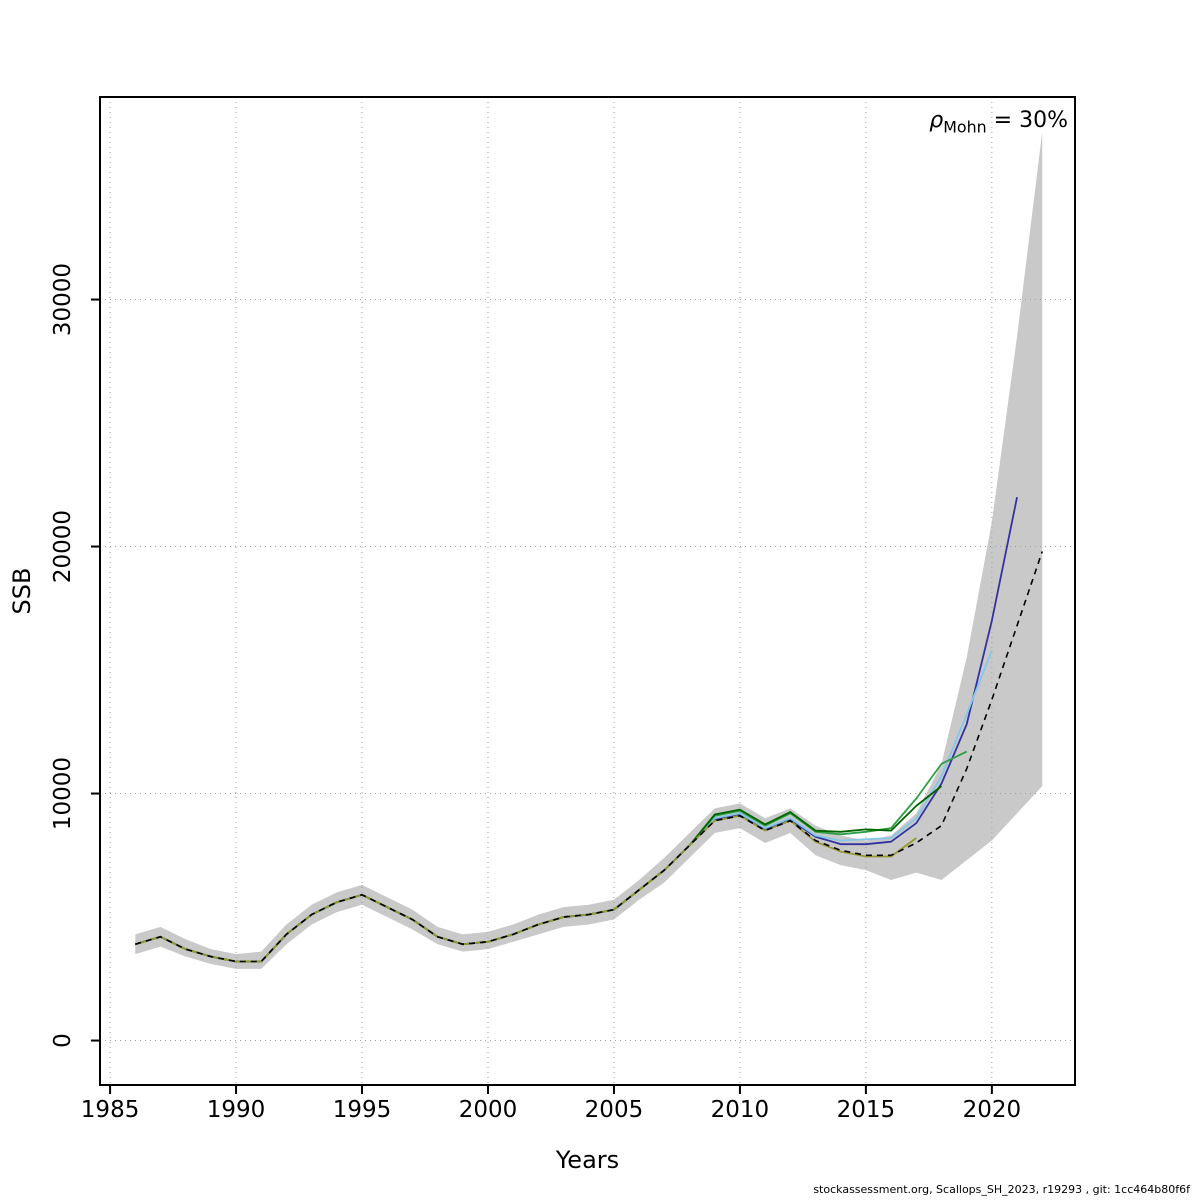 This screenshot has height=1200, width=1200. Describe the element at coordinates (362, 1110) in the screenshot. I see `x-tick-label: 1995` at that location.